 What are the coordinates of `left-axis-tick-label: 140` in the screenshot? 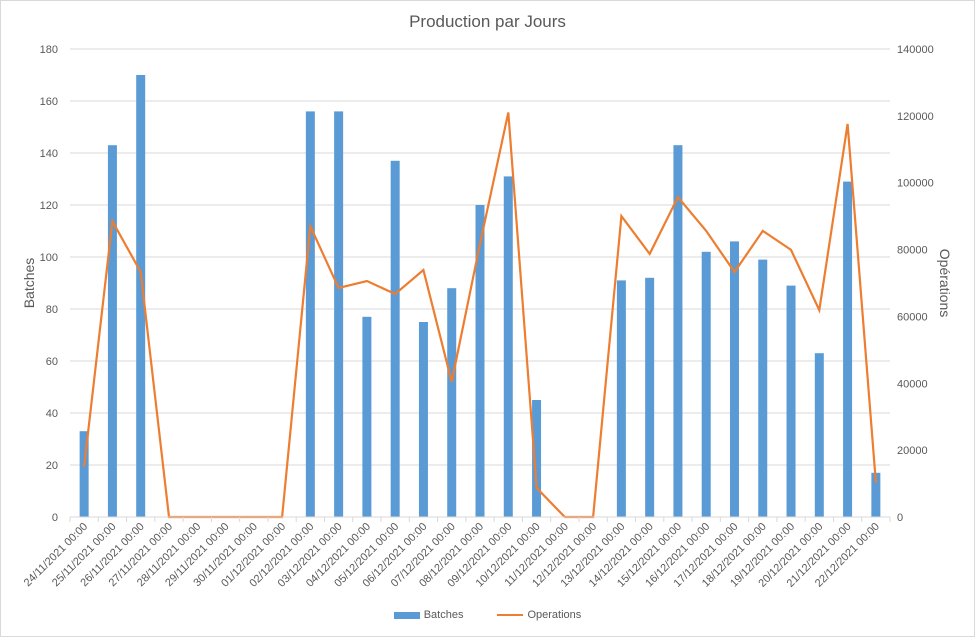 It's located at (49, 154).